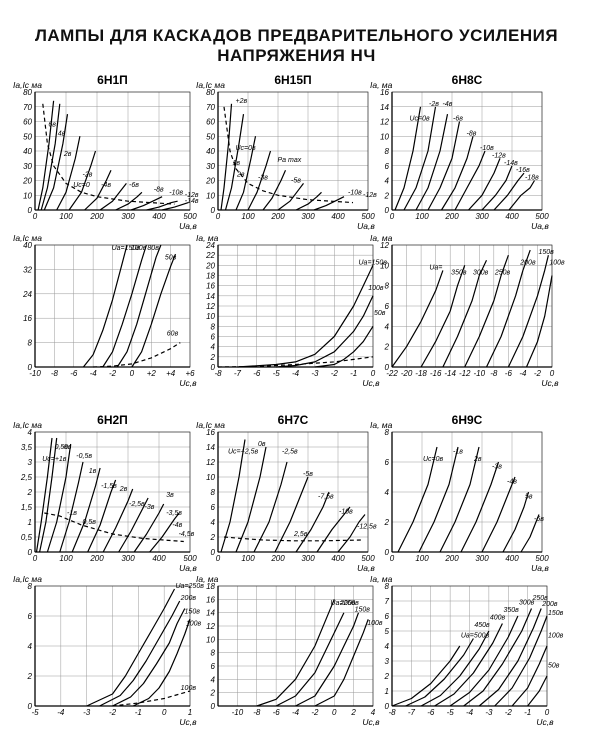 This screenshot has width=593, height=750. What do you see at coordinates (384, 265) in the screenshot?
I see `chart6-ytick-label: 10` at bounding box center [384, 265].